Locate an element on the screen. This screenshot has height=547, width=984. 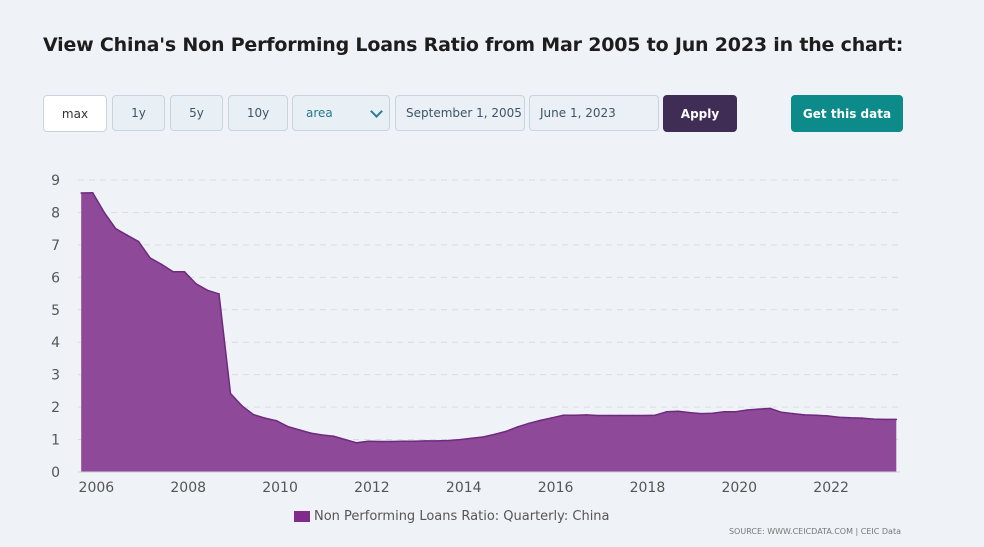
x-tick-label: 2006 is located at coordinates (97, 488).